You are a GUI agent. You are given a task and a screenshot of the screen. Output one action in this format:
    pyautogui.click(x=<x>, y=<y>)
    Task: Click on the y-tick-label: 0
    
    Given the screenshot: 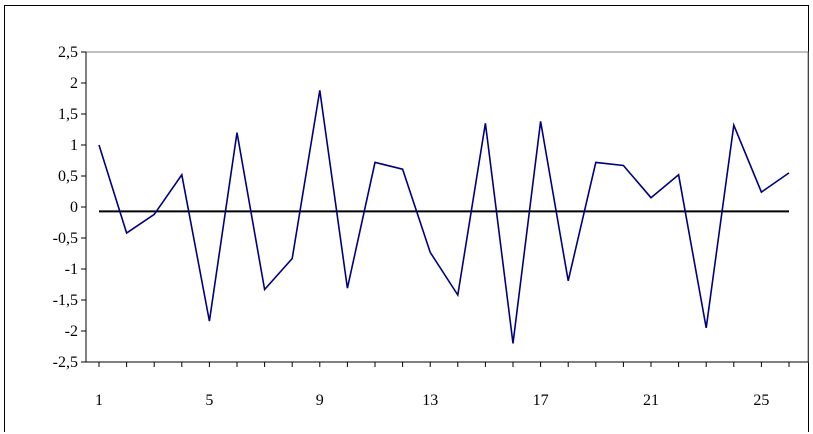 What is the action you would take?
    pyautogui.click(x=74, y=207)
    